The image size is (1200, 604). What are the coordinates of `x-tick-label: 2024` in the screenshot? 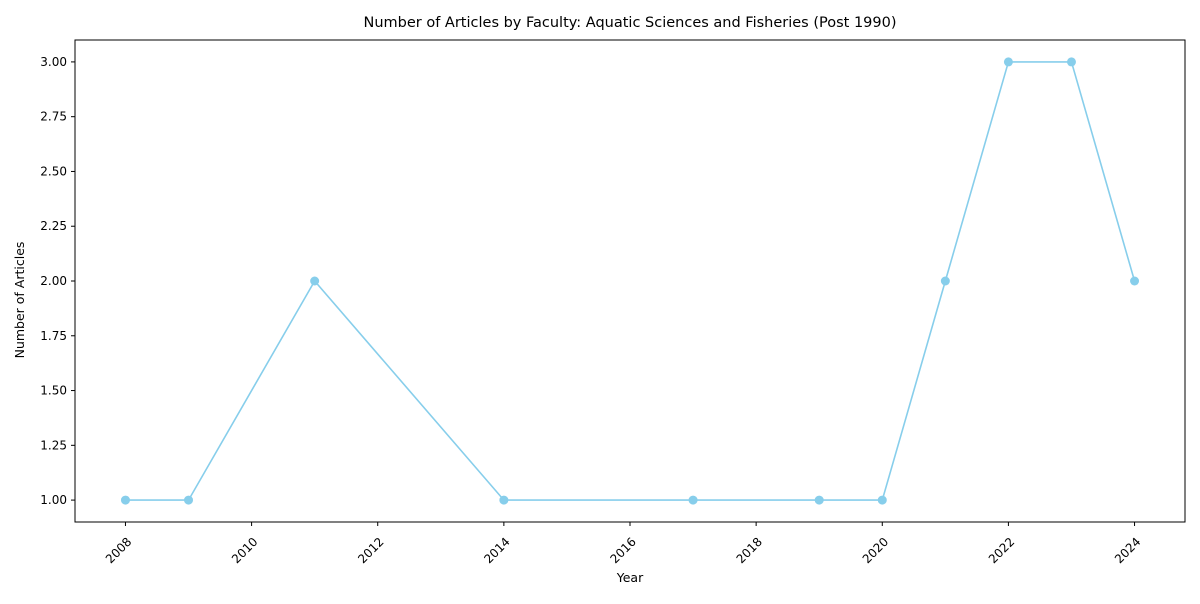 It's located at (1127, 550).